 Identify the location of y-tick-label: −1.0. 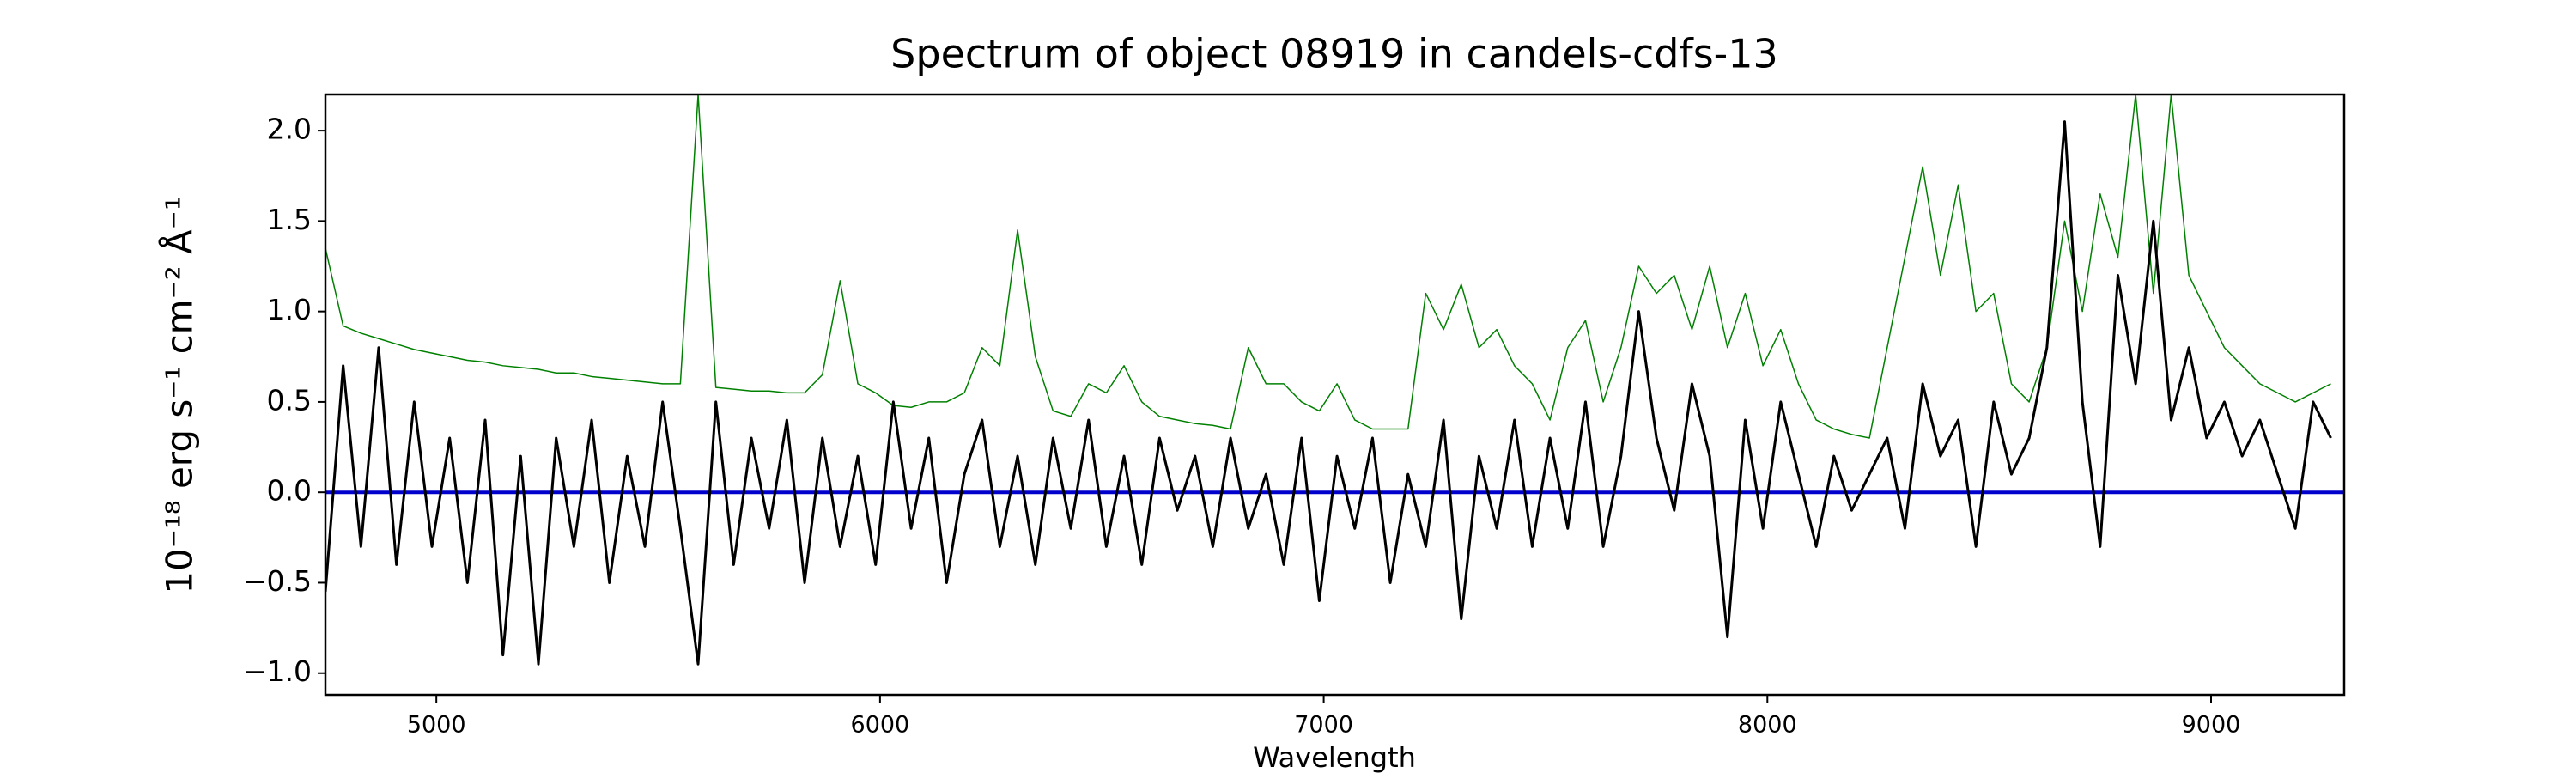
(278, 671).